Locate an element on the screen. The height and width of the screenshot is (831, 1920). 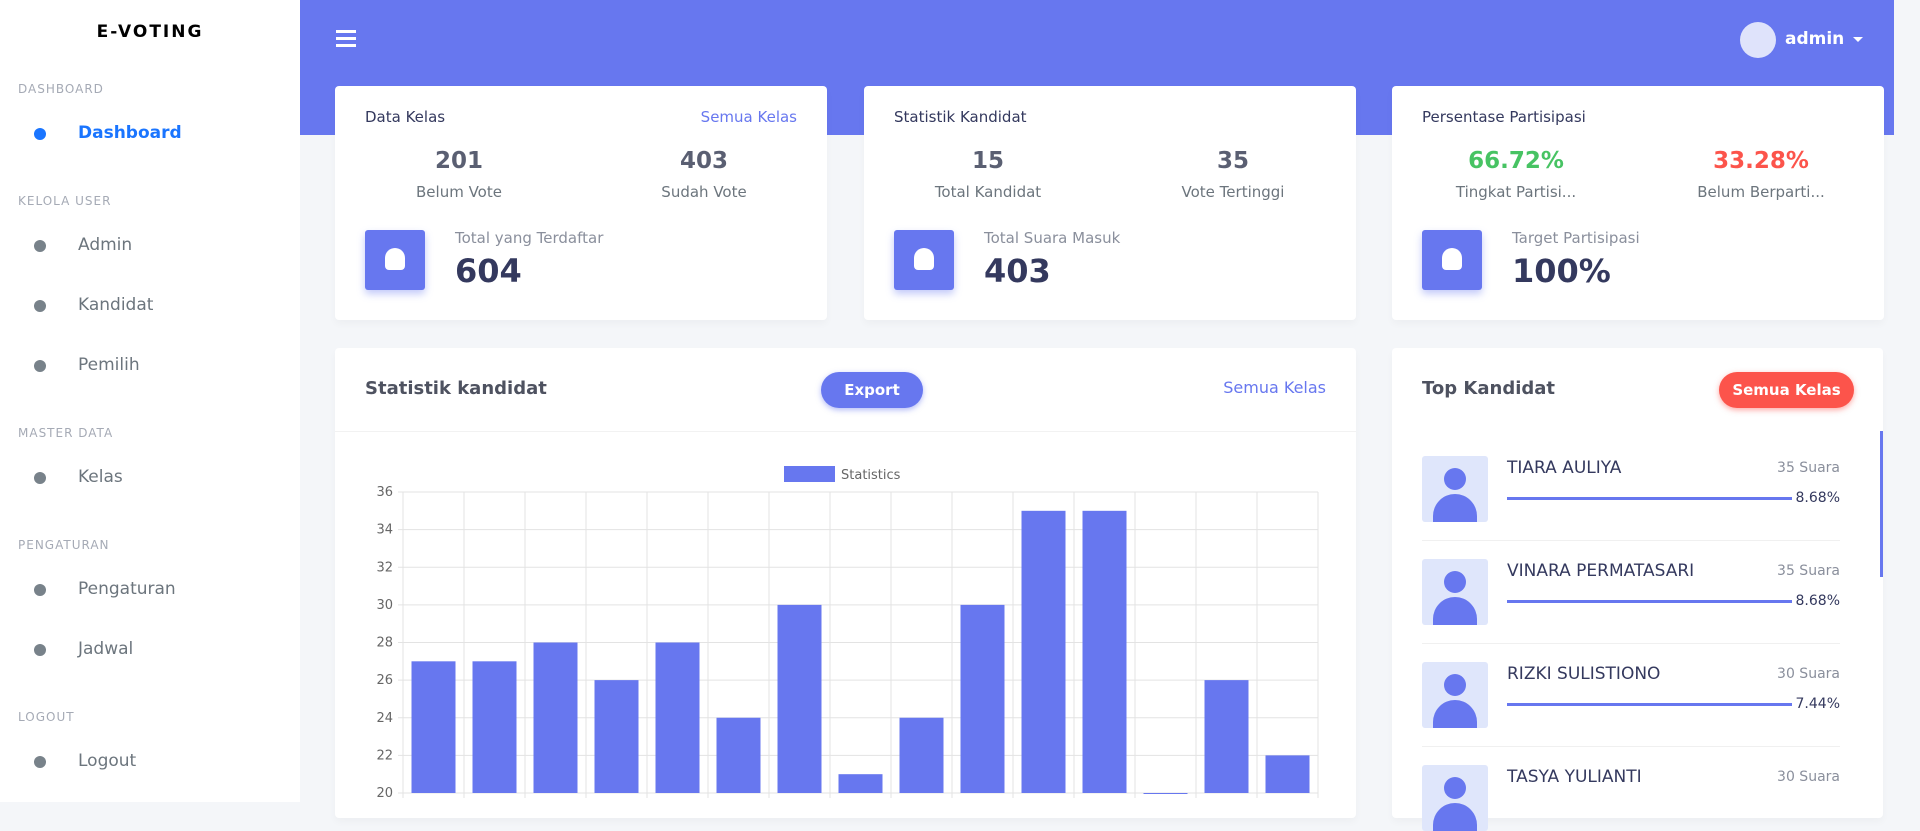
card-title: Data Kelas is located at coordinates (405, 117).